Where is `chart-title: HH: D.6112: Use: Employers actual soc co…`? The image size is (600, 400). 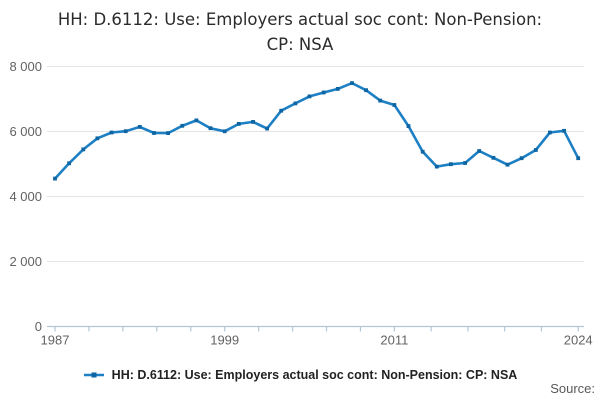 chart-title: HH: D.6112: Use: Employers actual soc co… is located at coordinates (300, 32).